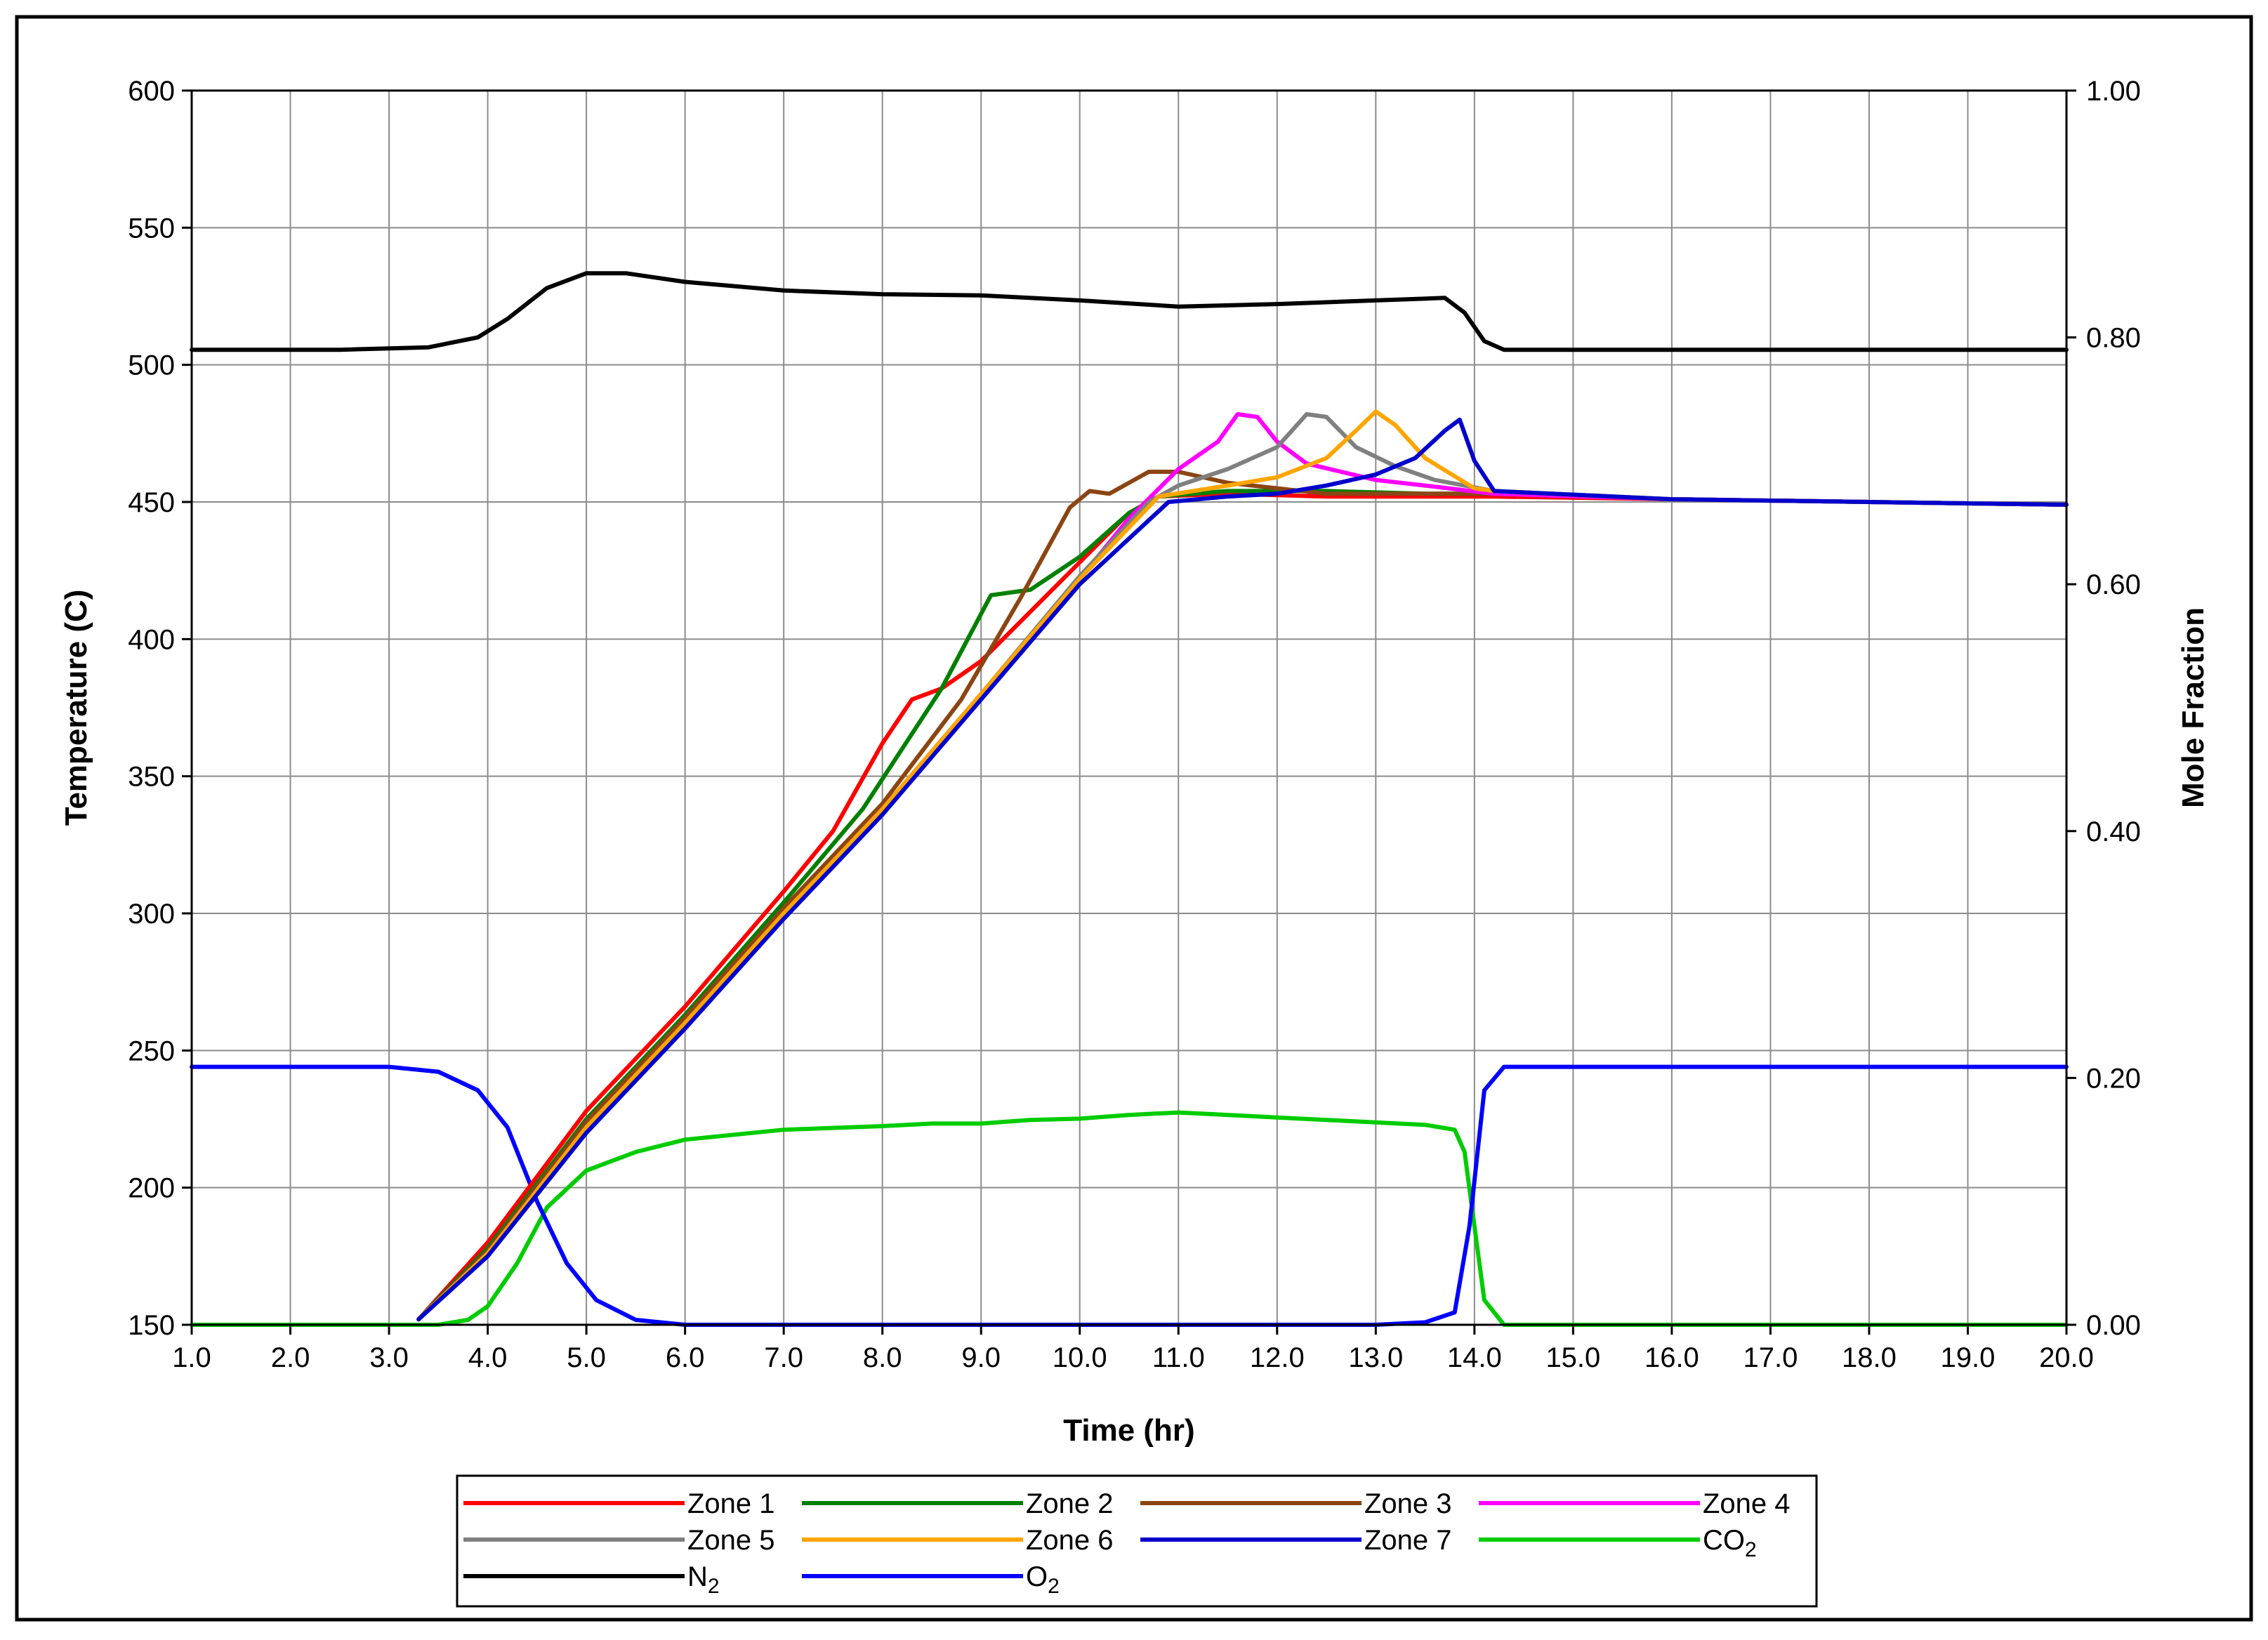  What do you see at coordinates (2113, 1325) in the screenshot?
I see `y-right-tick-label: 0.00` at bounding box center [2113, 1325].